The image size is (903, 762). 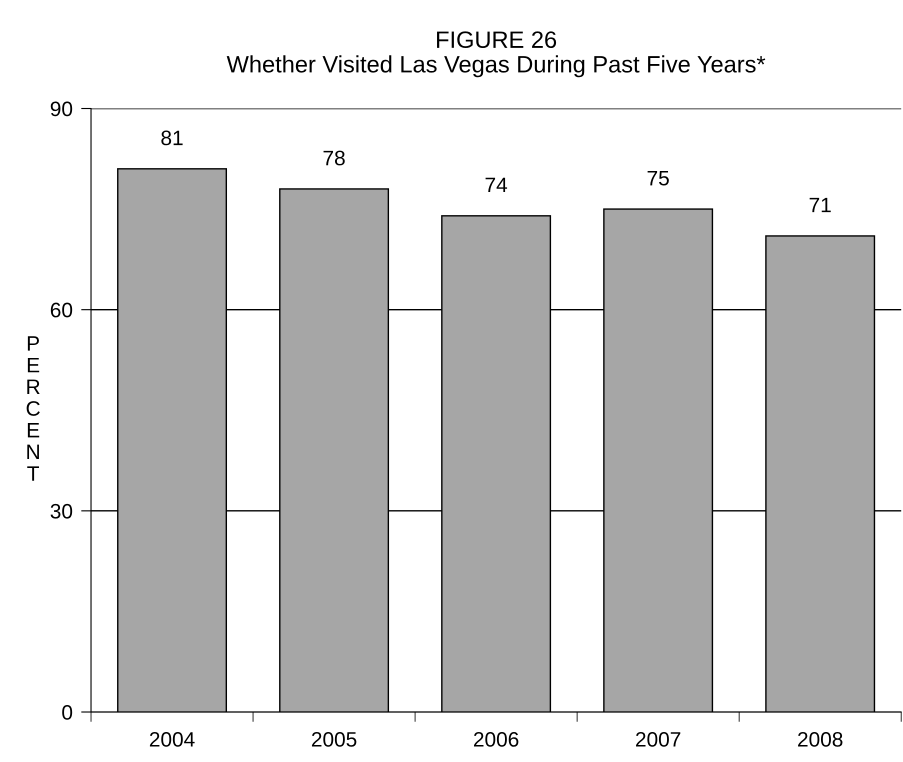 What do you see at coordinates (334, 158) in the screenshot?
I see `data-label: 78` at bounding box center [334, 158].